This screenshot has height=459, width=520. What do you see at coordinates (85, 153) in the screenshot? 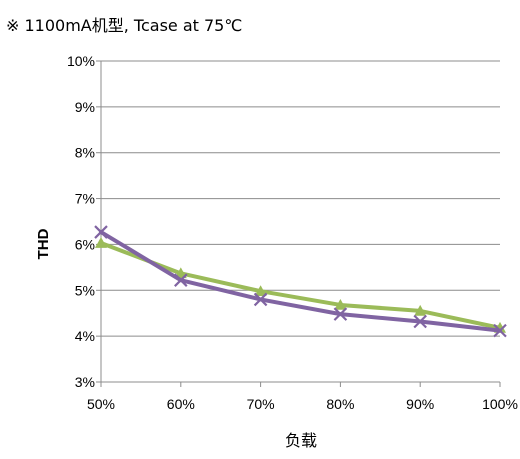
I see `y-tick-label: 8%` at bounding box center [85, 153].